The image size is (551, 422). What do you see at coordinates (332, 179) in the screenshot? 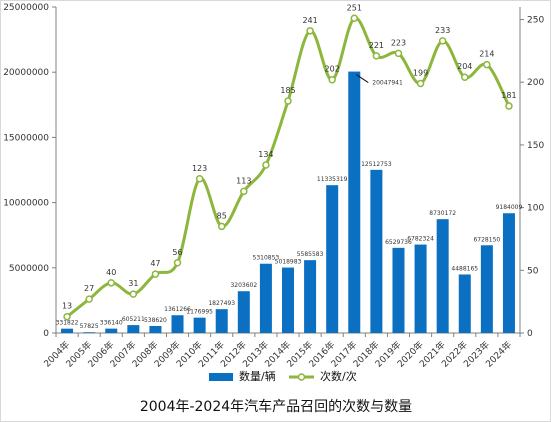
I see `bar-value-label: 11335319` at bounding box center [332, 179].